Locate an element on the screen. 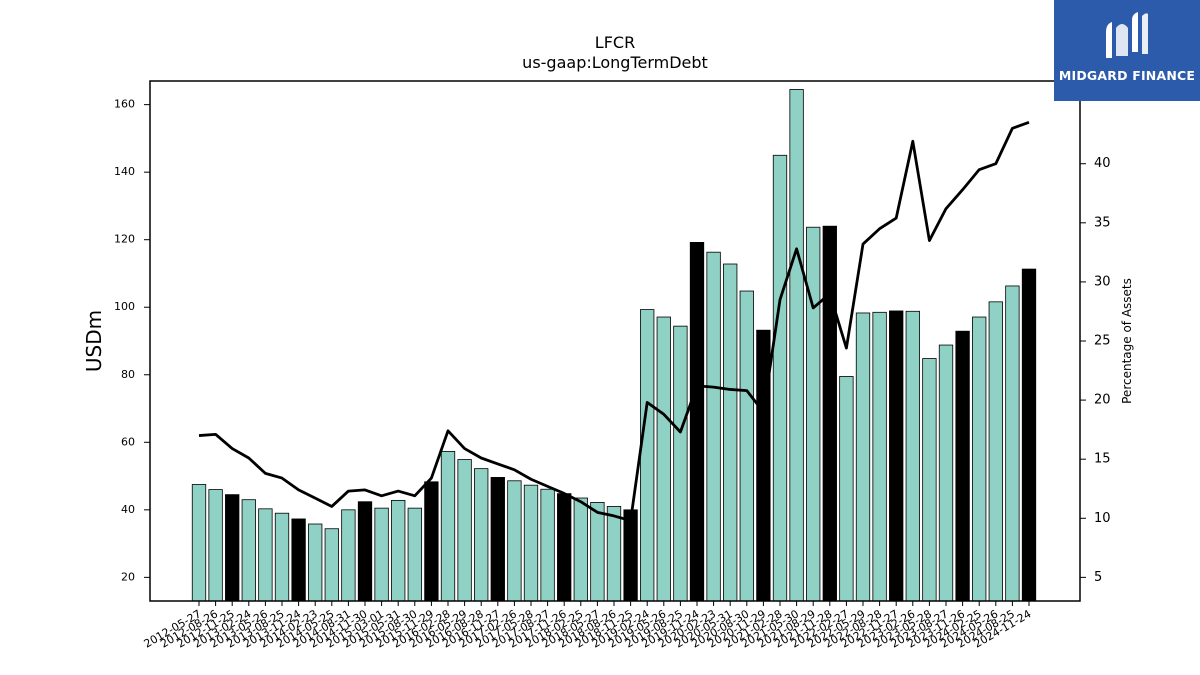 Image resolution: width=1200 pixels, height=675 pixels. logo-text: MIDGARD FINANCE is located at coordinates (1127, 75).